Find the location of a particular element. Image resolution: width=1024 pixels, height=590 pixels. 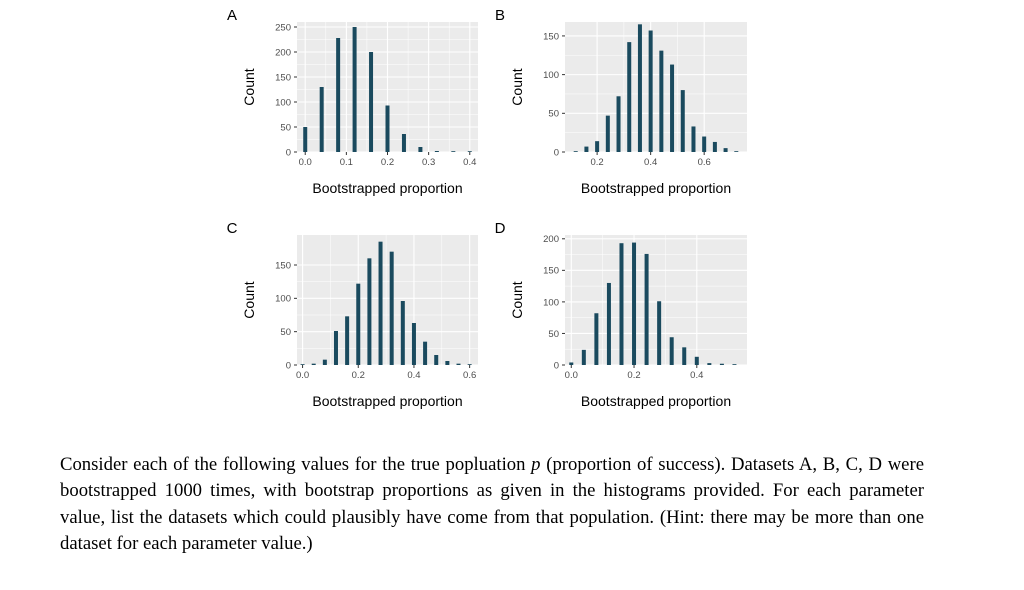

panel-label: A is located at coordinates (232, 15).